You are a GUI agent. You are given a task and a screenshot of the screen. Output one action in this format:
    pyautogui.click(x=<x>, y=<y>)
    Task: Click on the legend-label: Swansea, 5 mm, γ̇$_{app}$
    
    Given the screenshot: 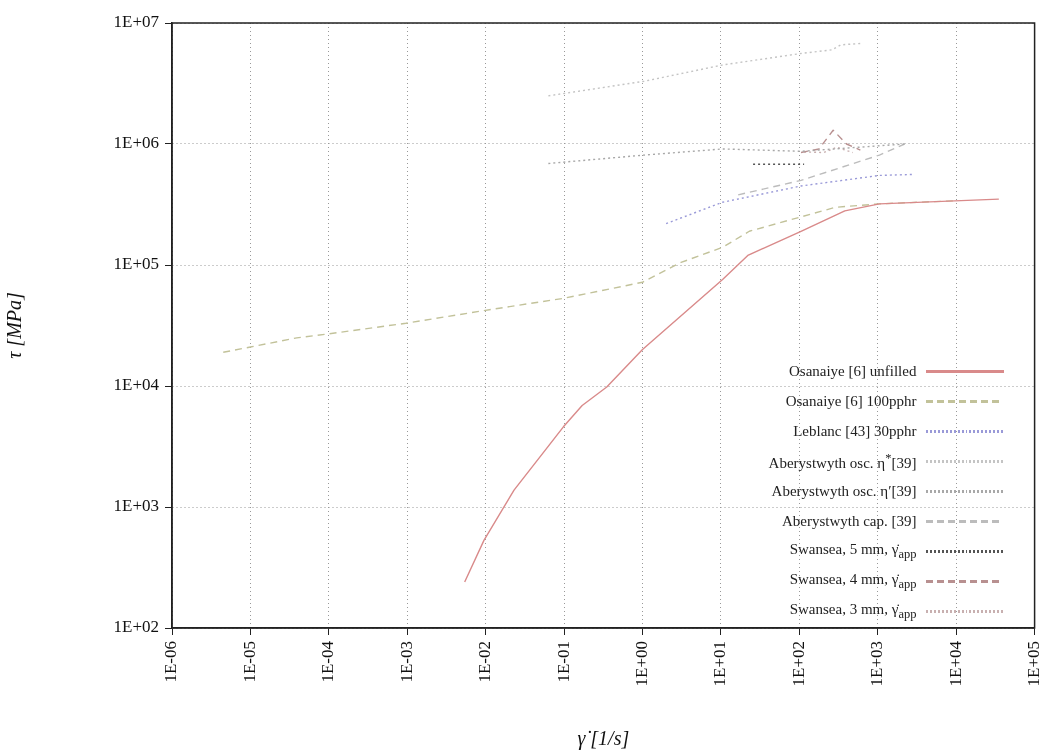 What is the action you would take?
    pyautogui.click(x=853, y=551)
    